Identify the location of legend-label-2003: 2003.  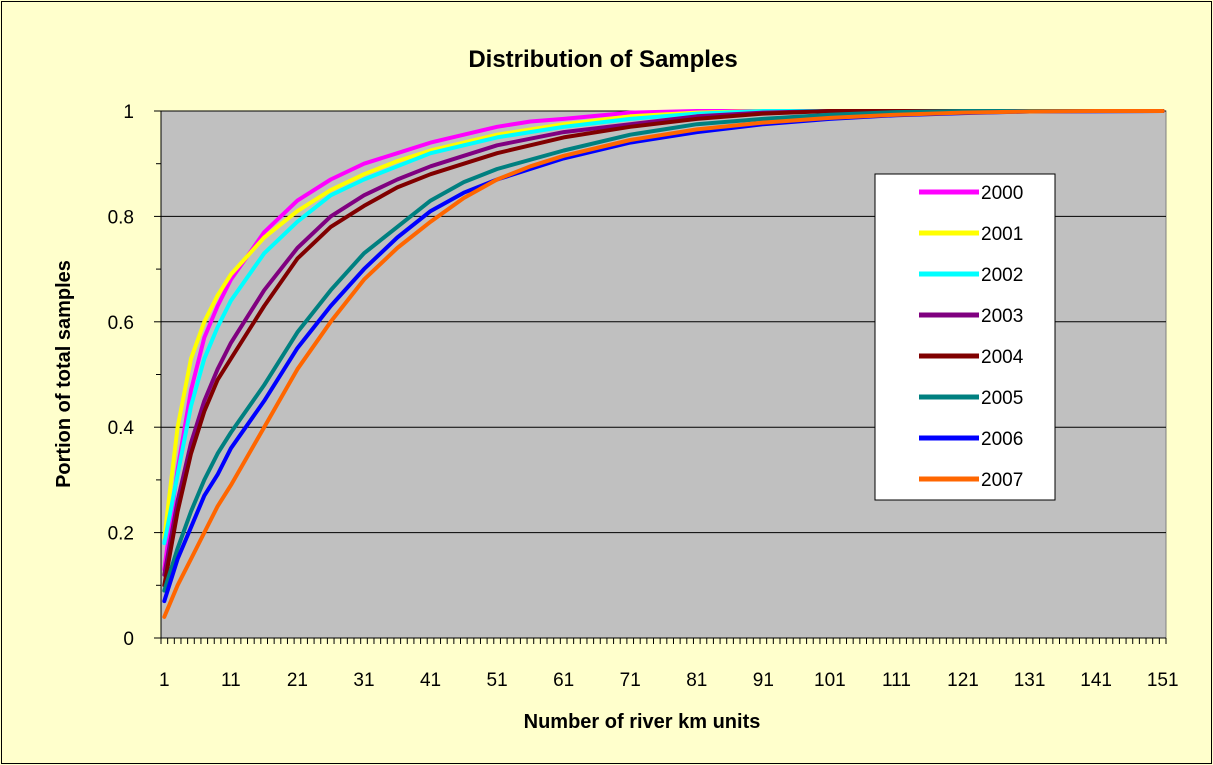
(1002, 316).